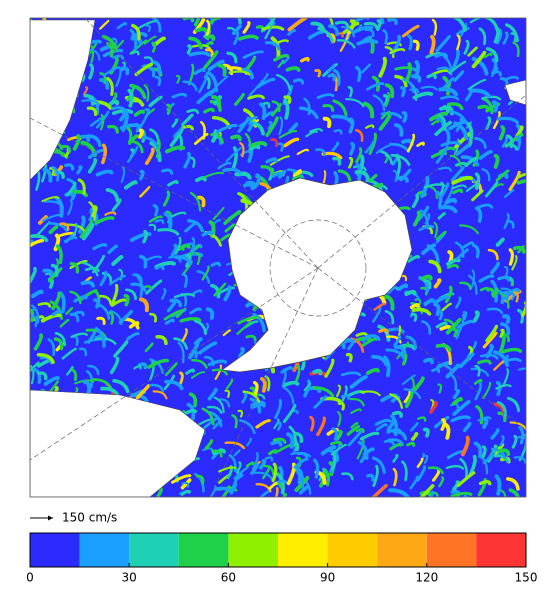 This screenshot has width=550, height=590. Describe the element at coordinates (203, 550) in the screenshot. I see `colorbar-bin` at that location.